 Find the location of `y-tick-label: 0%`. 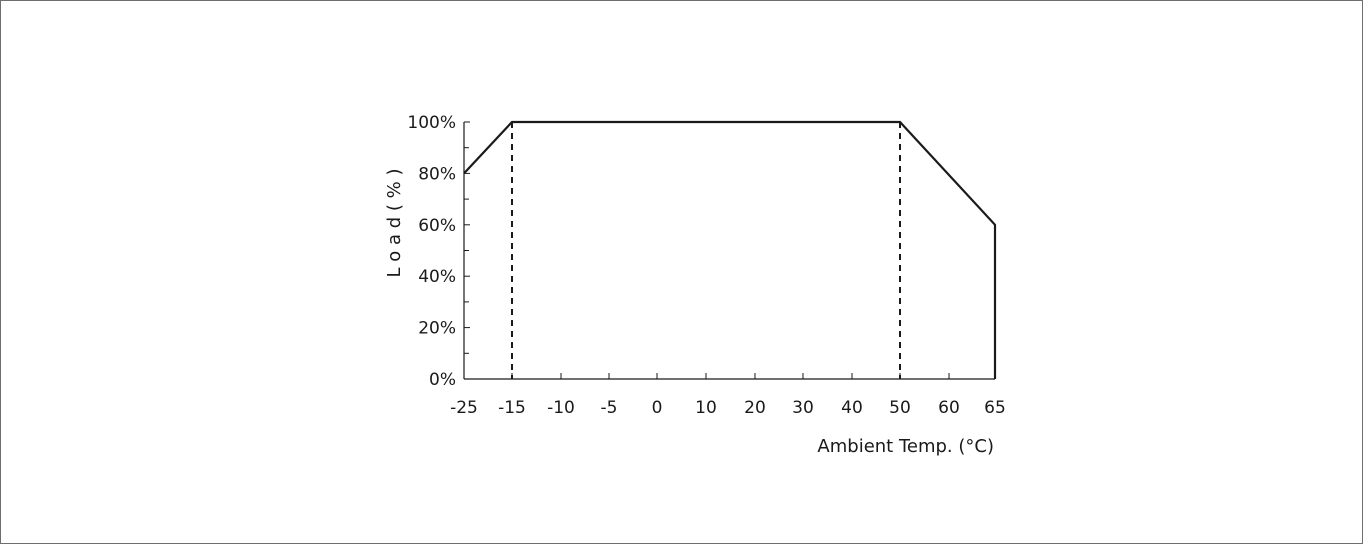

y-tick-label: 0% is located at coordinates (442, 380).